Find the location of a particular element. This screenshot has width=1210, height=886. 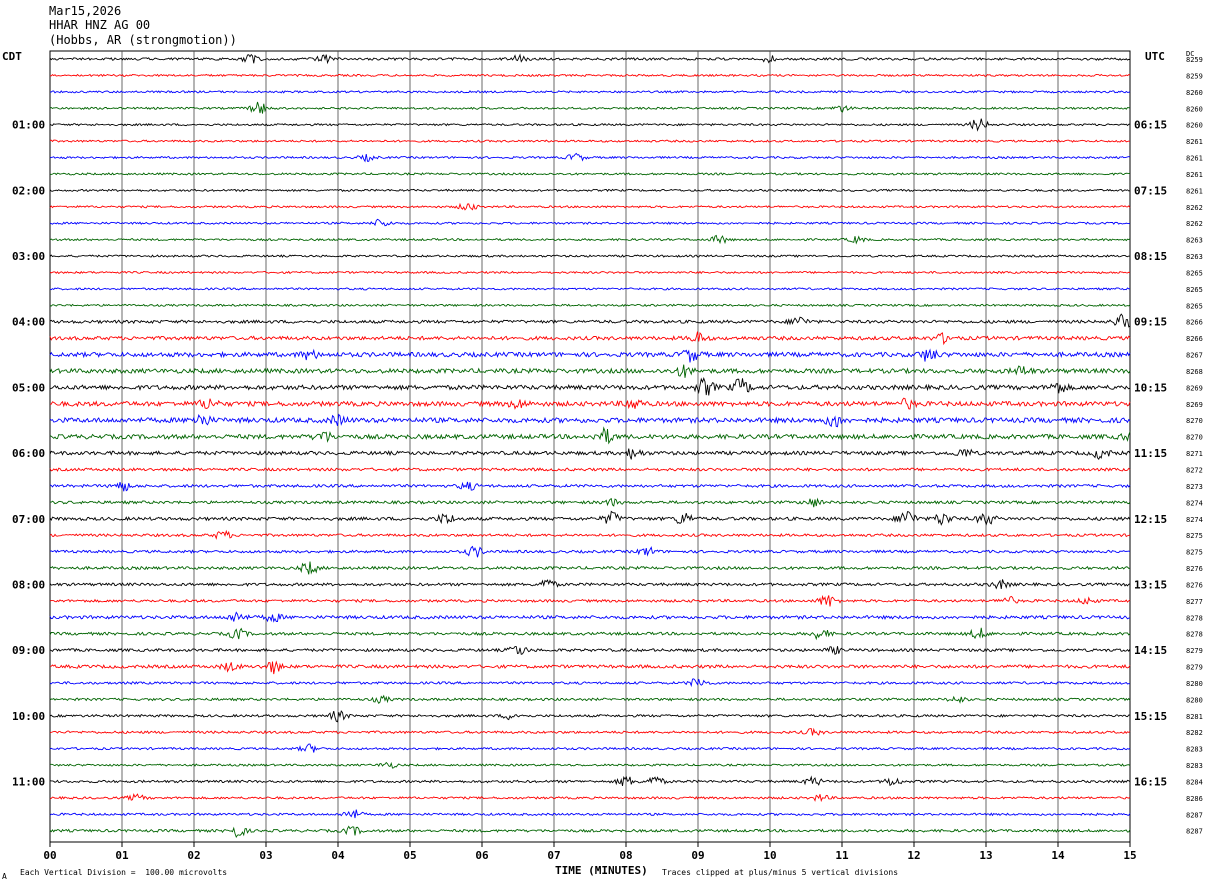

x-tick-label: 00 is located at coordinates (49, 855).